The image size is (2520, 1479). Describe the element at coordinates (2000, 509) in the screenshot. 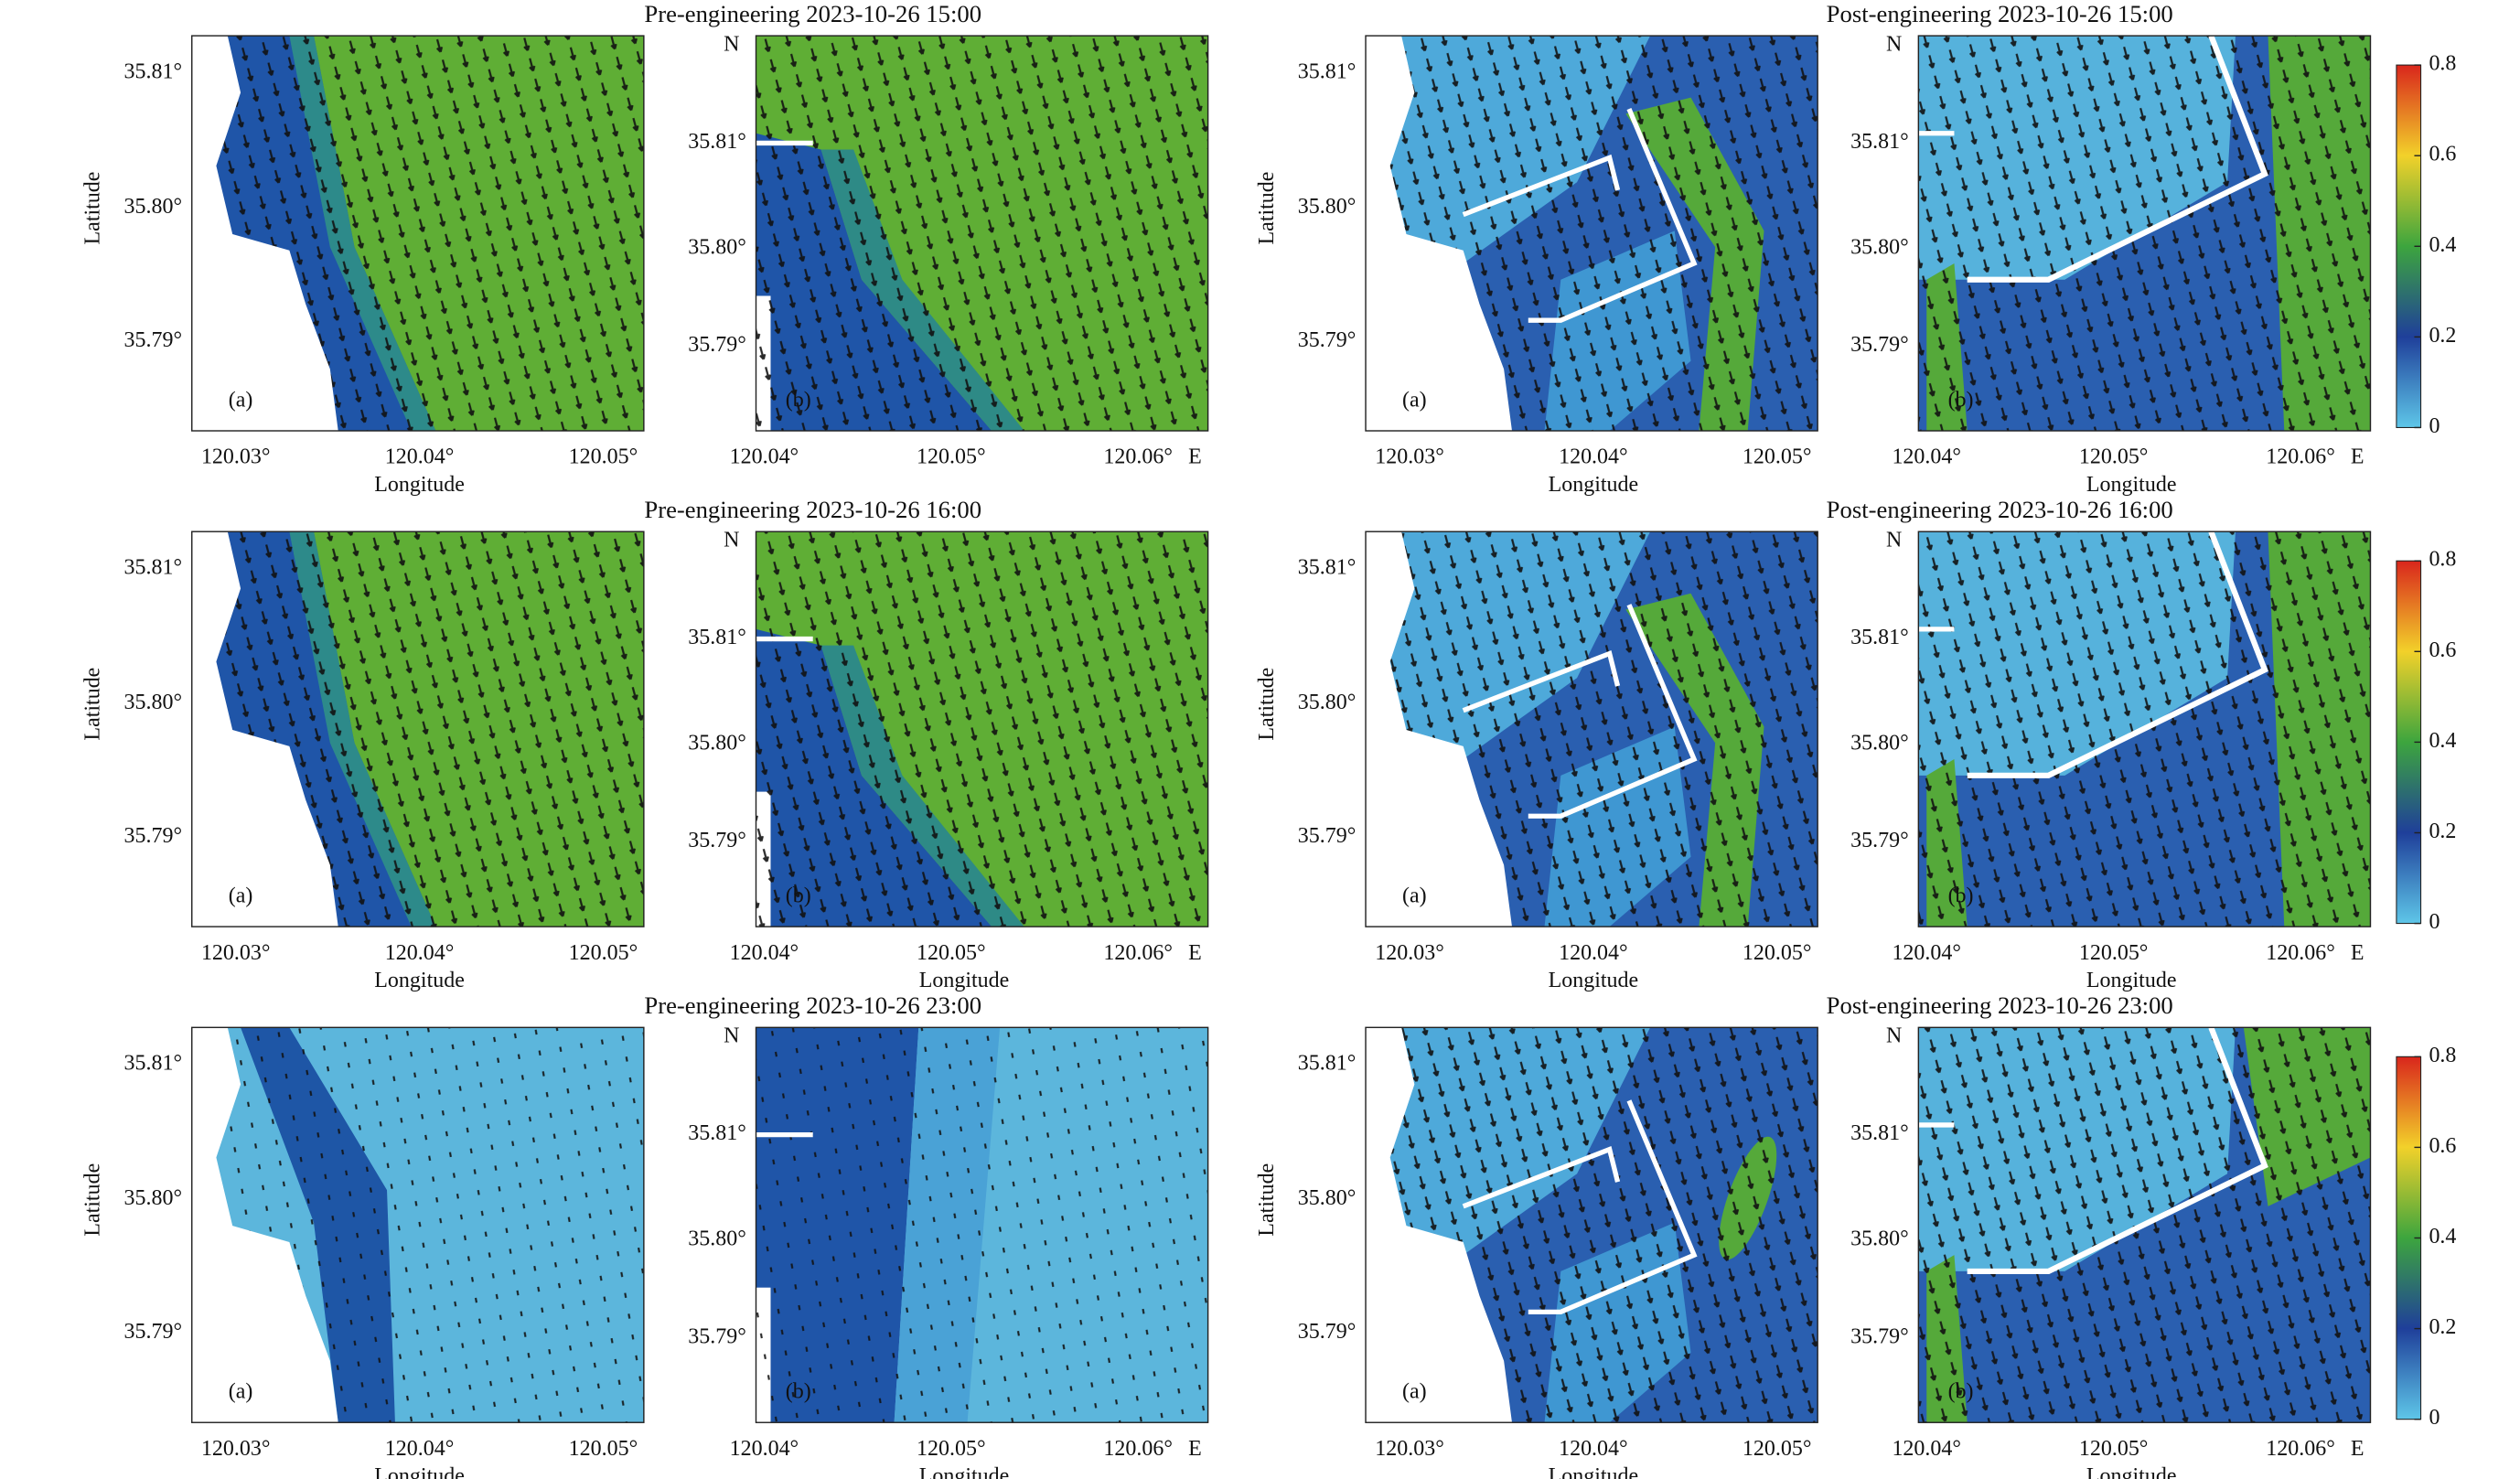

I see `panel-title: Post-engineering 2023-10-26 16:00` at that location.